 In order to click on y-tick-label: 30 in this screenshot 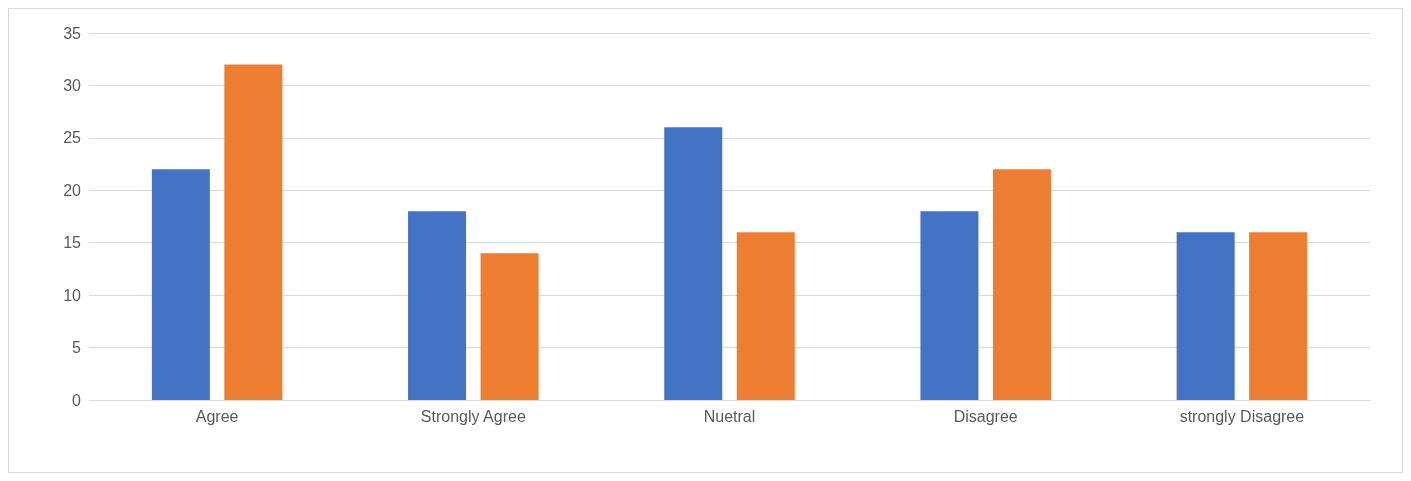, I will do `click(72, 85)`.